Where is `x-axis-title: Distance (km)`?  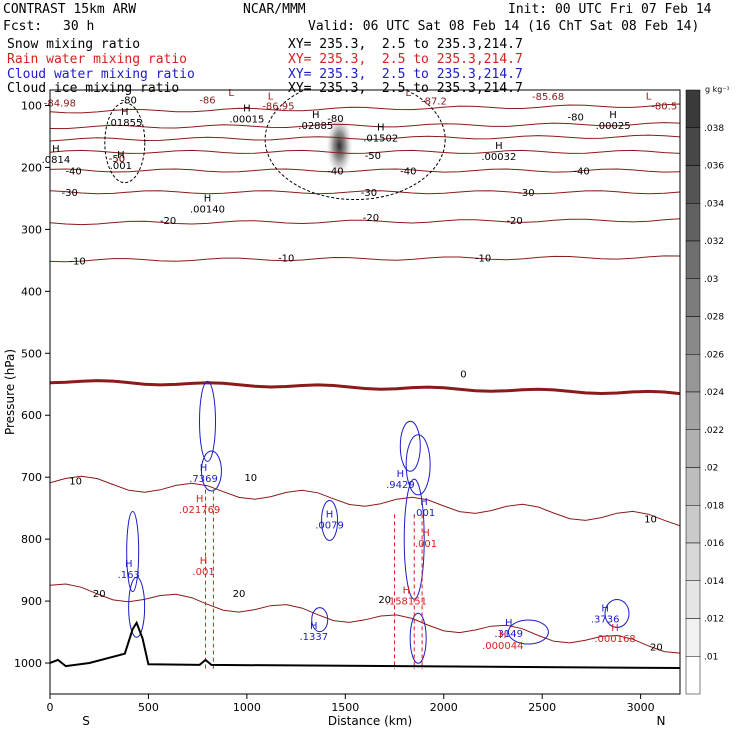 x-axis-title: Distance (km) is located at coordinates (370, 721).